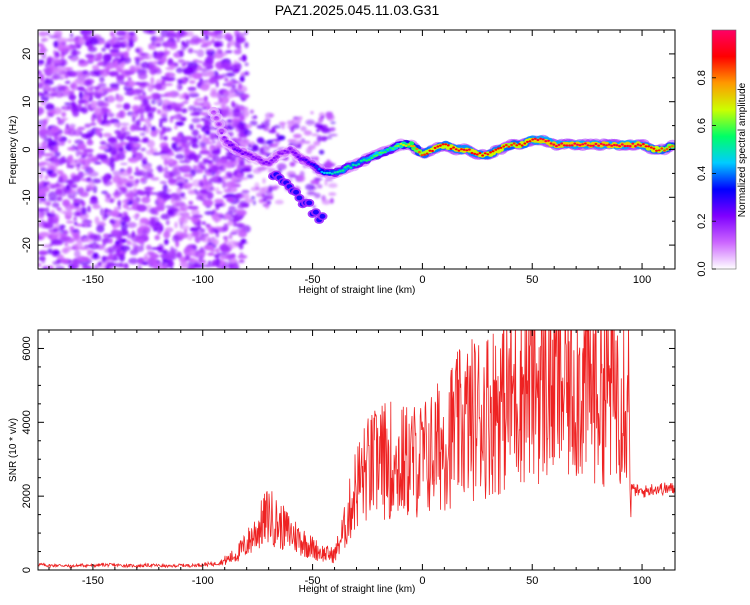 Image resolution: width=750 pixels, height=605 pixels. Describe the element at coordinates (702, 268) in the screenshot. I see `colorbar-tick-label: 0.0` at that location.